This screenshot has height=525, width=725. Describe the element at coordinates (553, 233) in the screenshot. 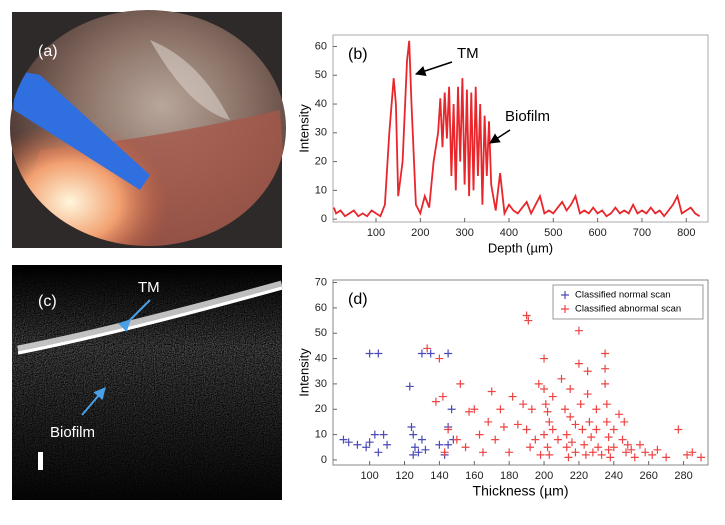

I see `x-tick-label: 500` at that location.